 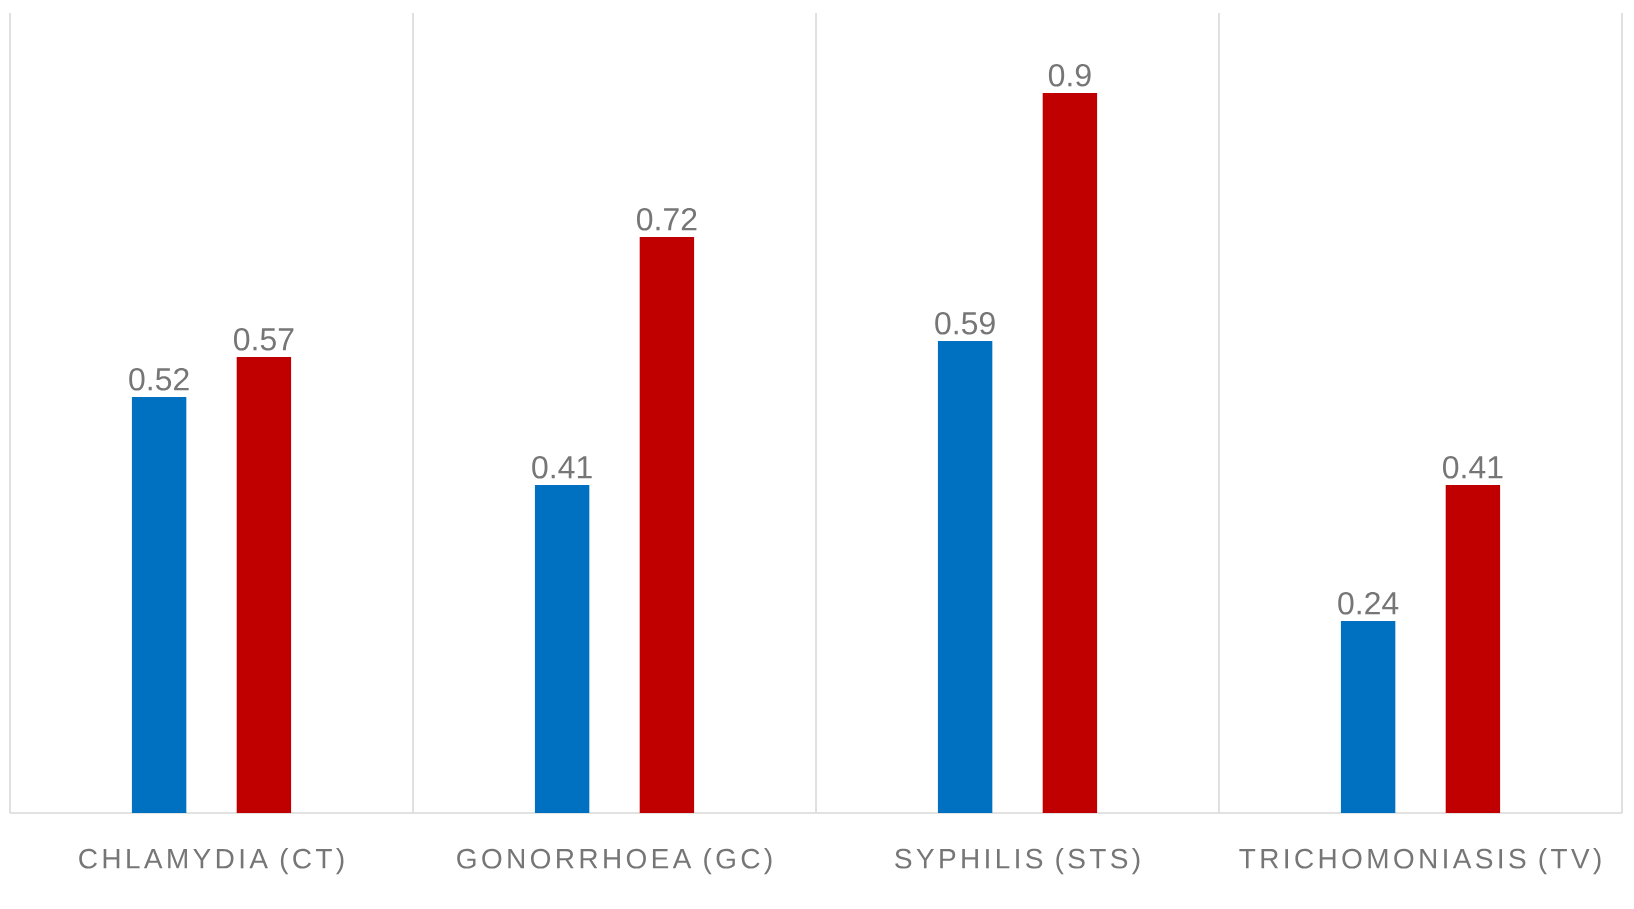 What do you see at coordinates (1368, 603) in the screenshot?
I see `data-label: 0.24` at bounding box center [1368, 603].